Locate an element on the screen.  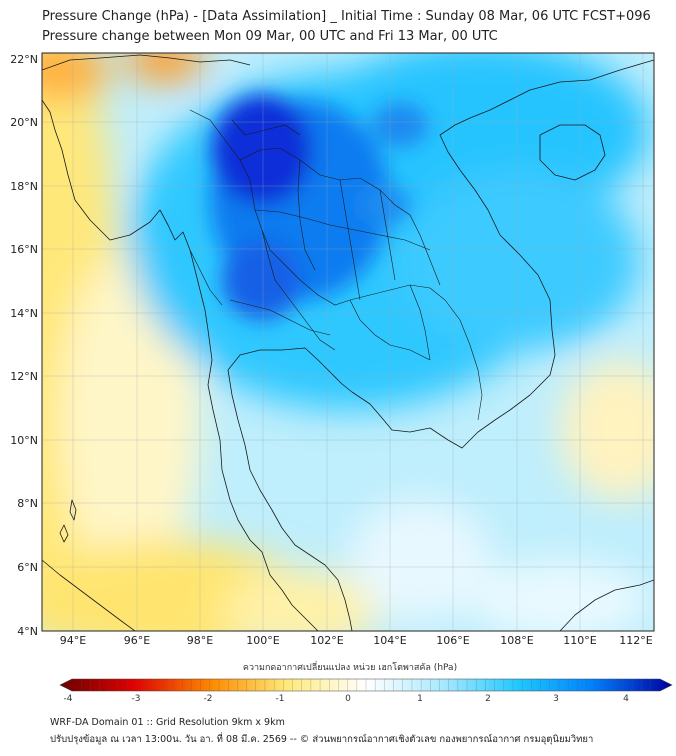
lon-tick: 108°E is located at coordinates (516, 640).